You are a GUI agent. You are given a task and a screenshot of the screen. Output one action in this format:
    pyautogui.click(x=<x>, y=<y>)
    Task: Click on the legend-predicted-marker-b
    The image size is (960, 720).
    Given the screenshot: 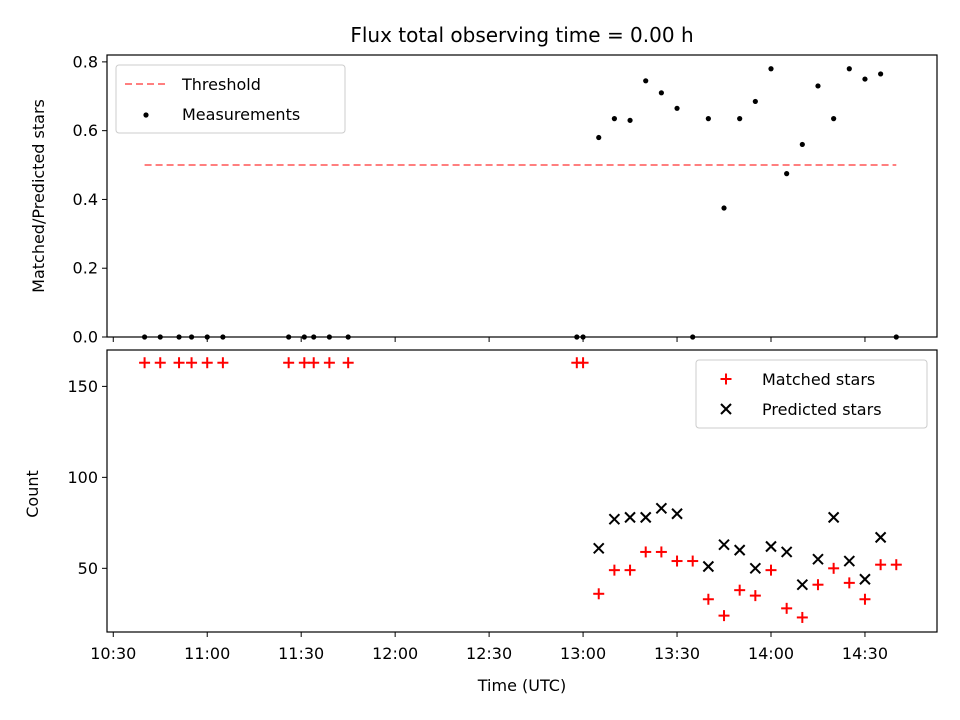 What is the action you would take?
    pyautogui.click(x=726, y=409)
    